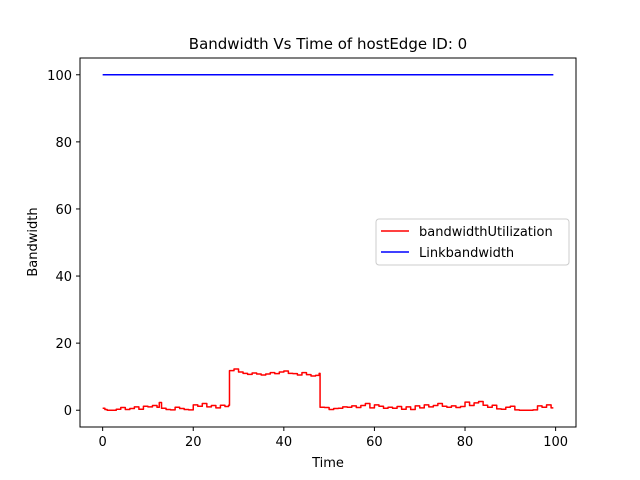 The height and width of the screenshot is (480, 640). Describe the element at coordinates (103, 442) in the screenshot. I see `x-tick-label: 0` at that location.